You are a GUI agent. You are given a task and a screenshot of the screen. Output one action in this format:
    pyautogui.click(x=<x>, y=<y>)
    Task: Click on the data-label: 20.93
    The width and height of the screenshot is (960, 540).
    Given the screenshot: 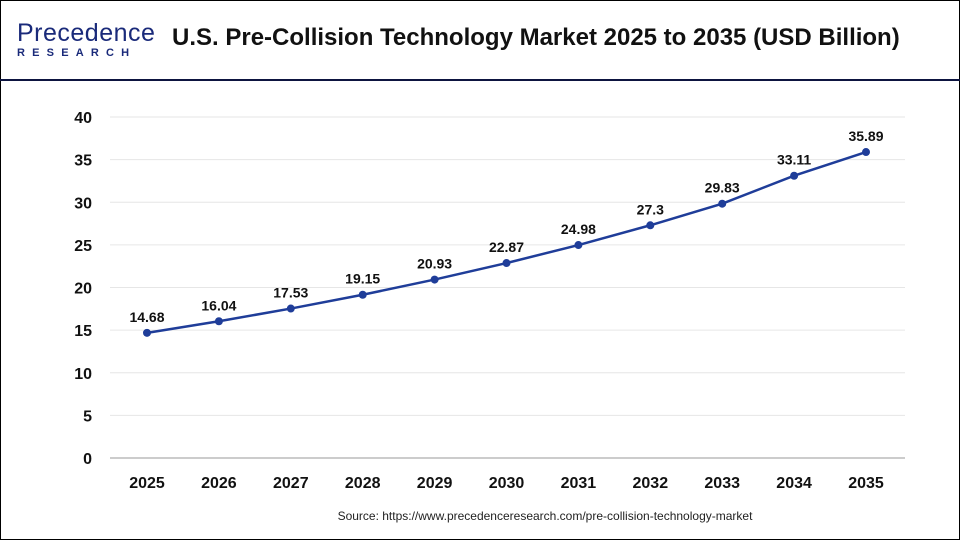 What is the action you would take?
    pyautogui.click(x=434, y=264)
    